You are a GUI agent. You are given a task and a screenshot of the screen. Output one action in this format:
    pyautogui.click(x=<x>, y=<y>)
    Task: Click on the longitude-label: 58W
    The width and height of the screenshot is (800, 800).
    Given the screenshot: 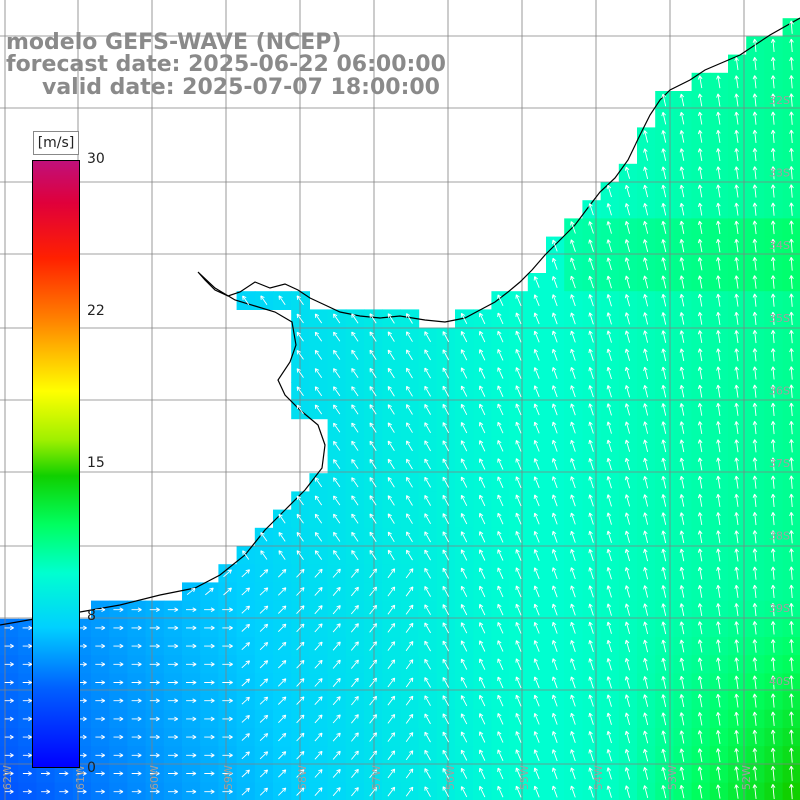 What is the action you would take?
    pyautogui.click(x=302, y=777)
    